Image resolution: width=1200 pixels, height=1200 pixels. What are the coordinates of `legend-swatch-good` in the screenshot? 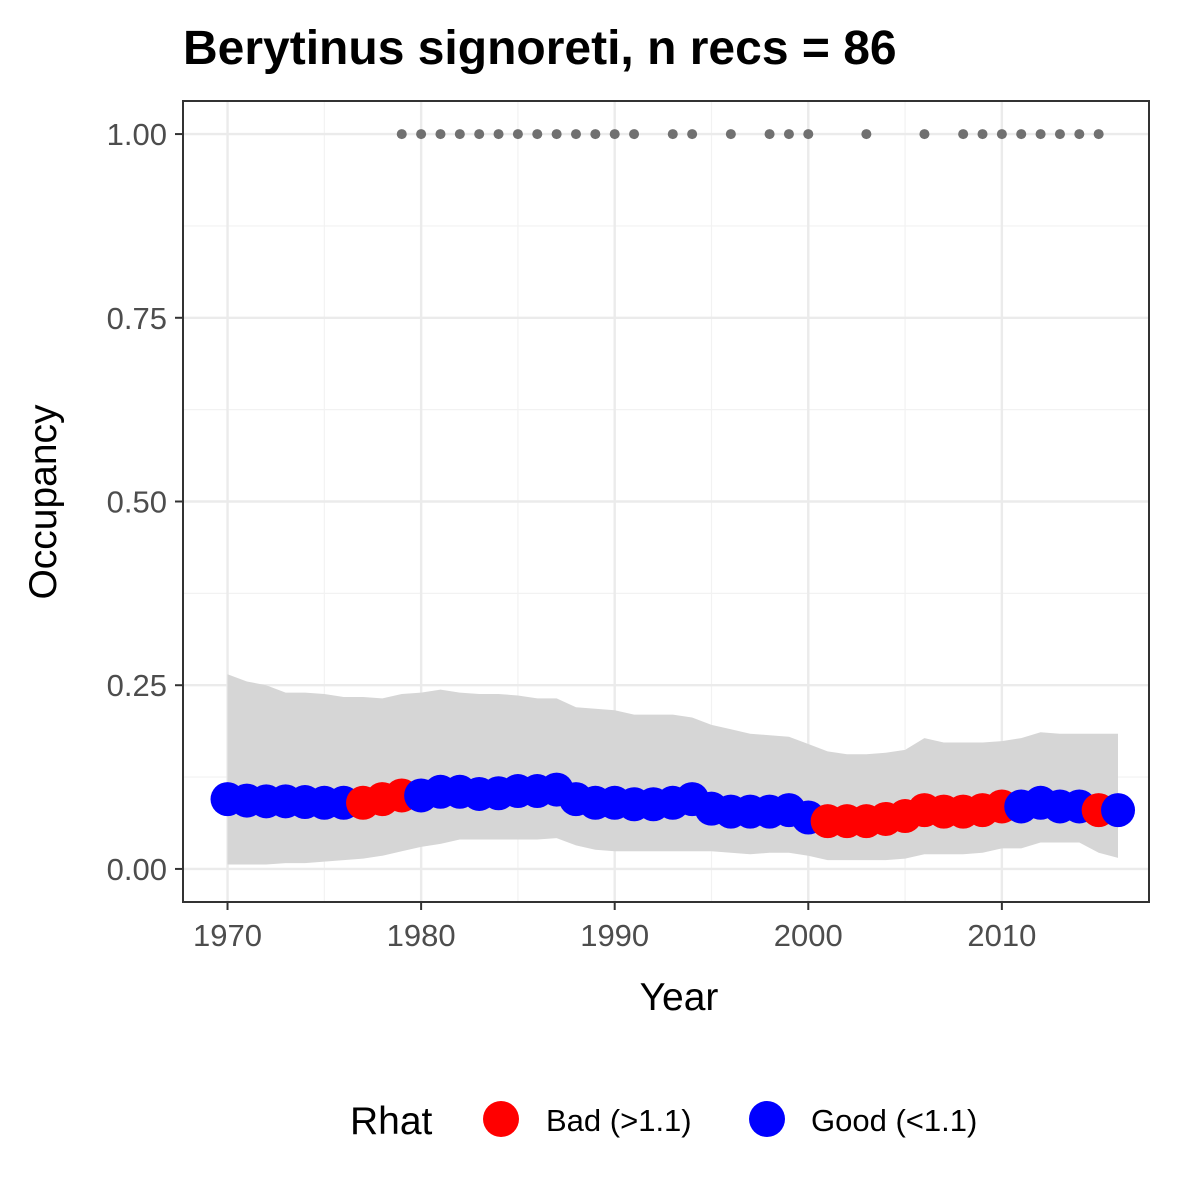 It's located at (767, 1119).